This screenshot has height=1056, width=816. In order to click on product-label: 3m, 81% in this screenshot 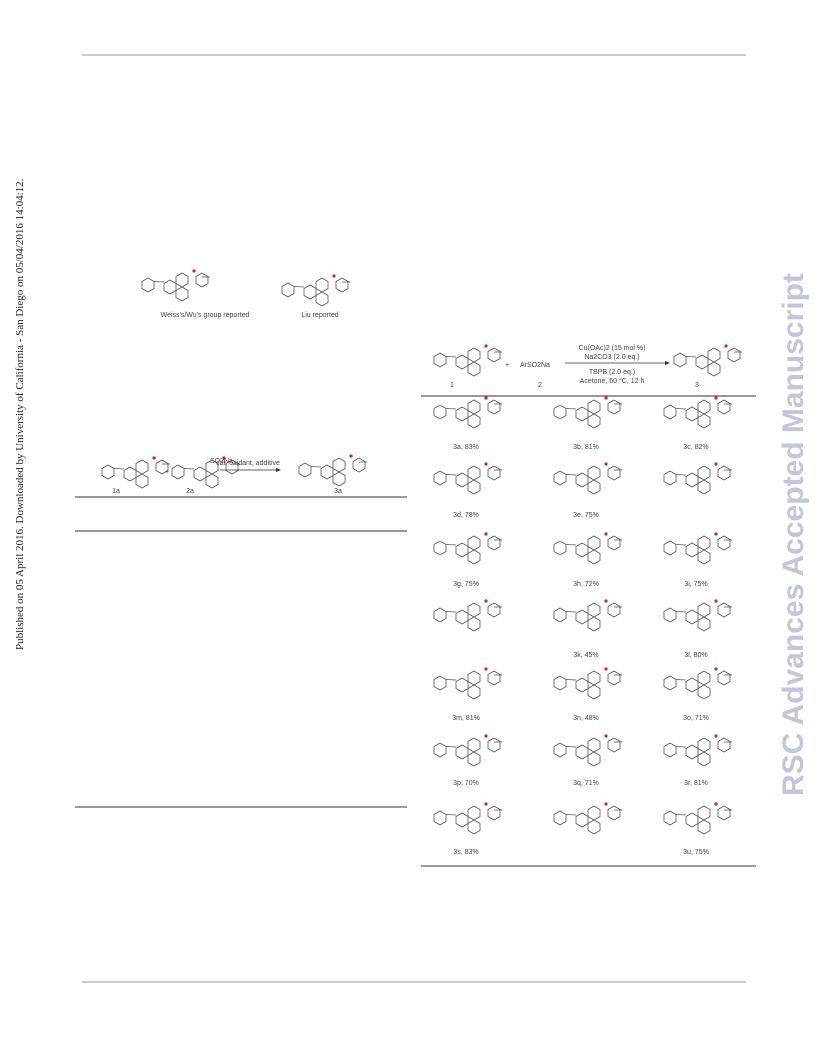, I will do `click(466, 718)`.